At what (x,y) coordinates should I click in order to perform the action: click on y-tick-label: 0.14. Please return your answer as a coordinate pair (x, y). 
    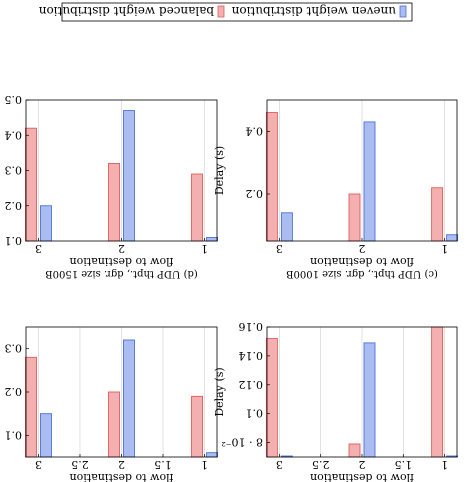
    Looking at the image, I should click on (251, 355).